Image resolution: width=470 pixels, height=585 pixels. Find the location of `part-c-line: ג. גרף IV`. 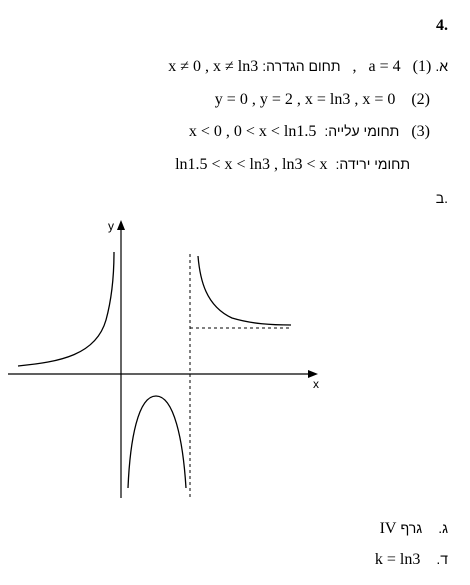

part-c-line: ג. גרף IV is located at coordinates (414, 528).